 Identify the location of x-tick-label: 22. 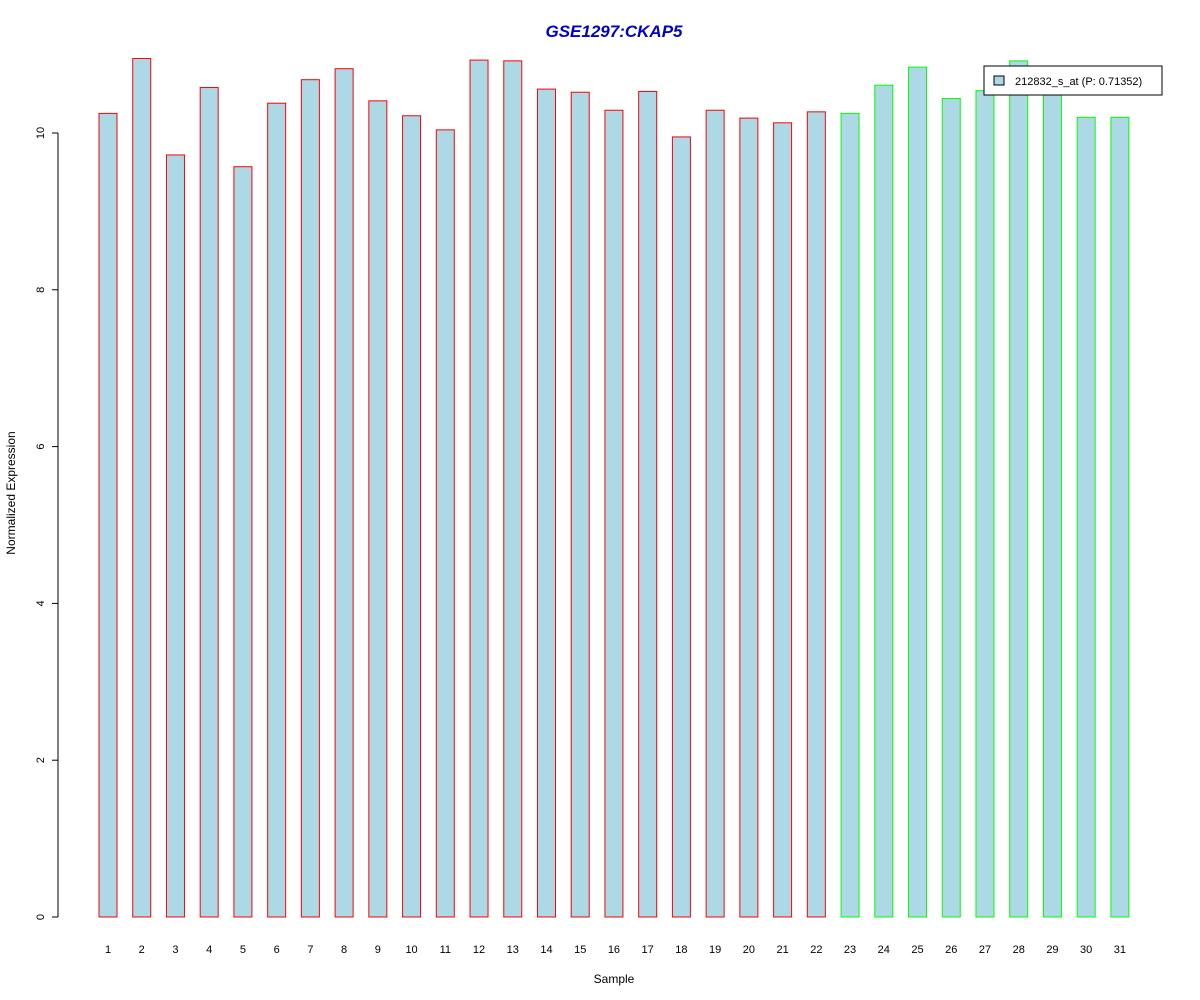
(816, 950).